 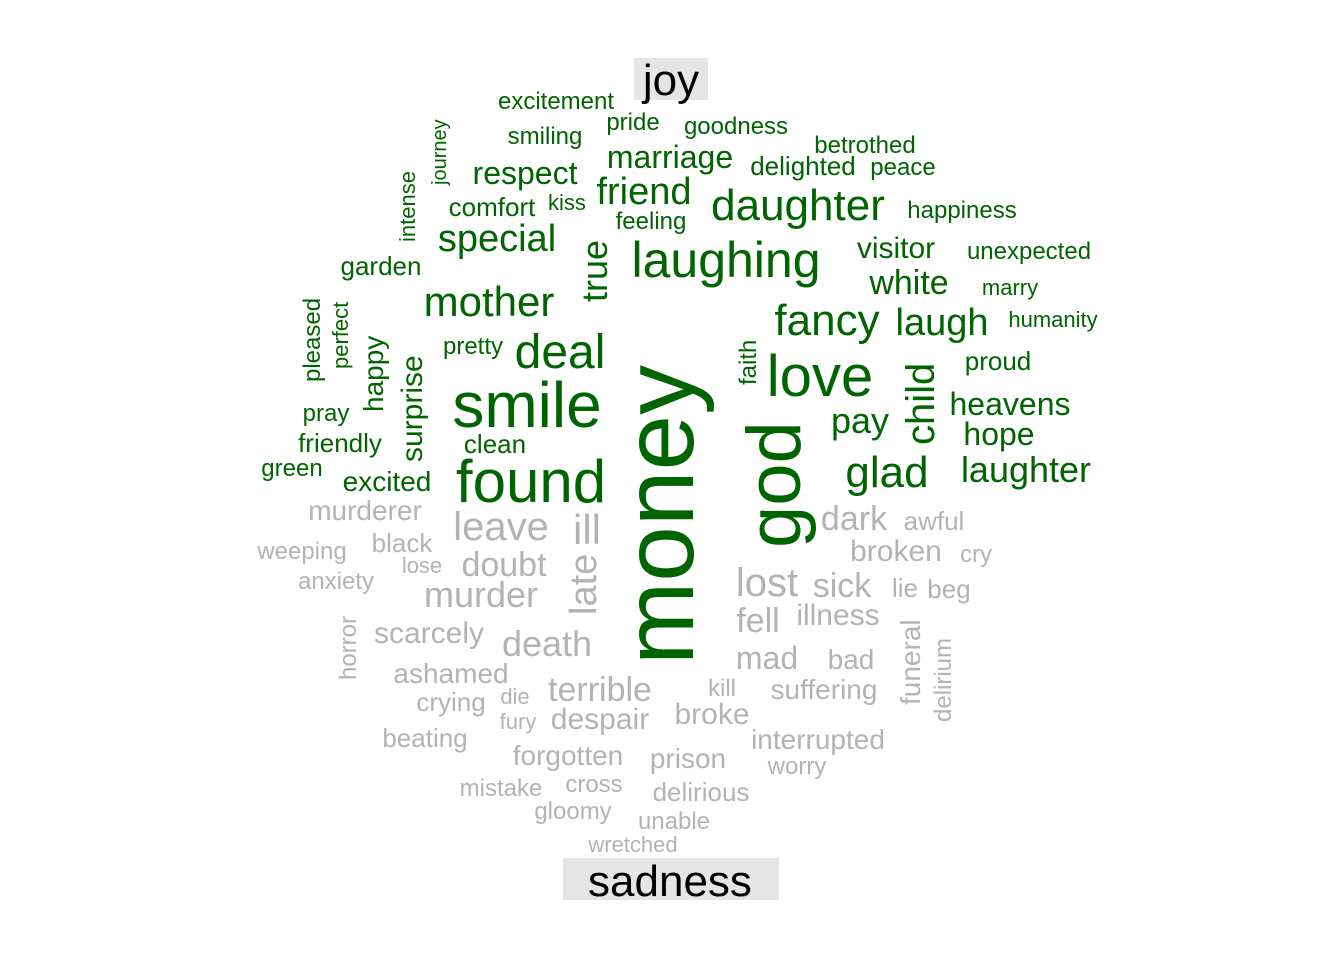 What do you see at coordinates (291, 468) in the screenshot?
I see `word-green: green` at bounding box center [291, 468].